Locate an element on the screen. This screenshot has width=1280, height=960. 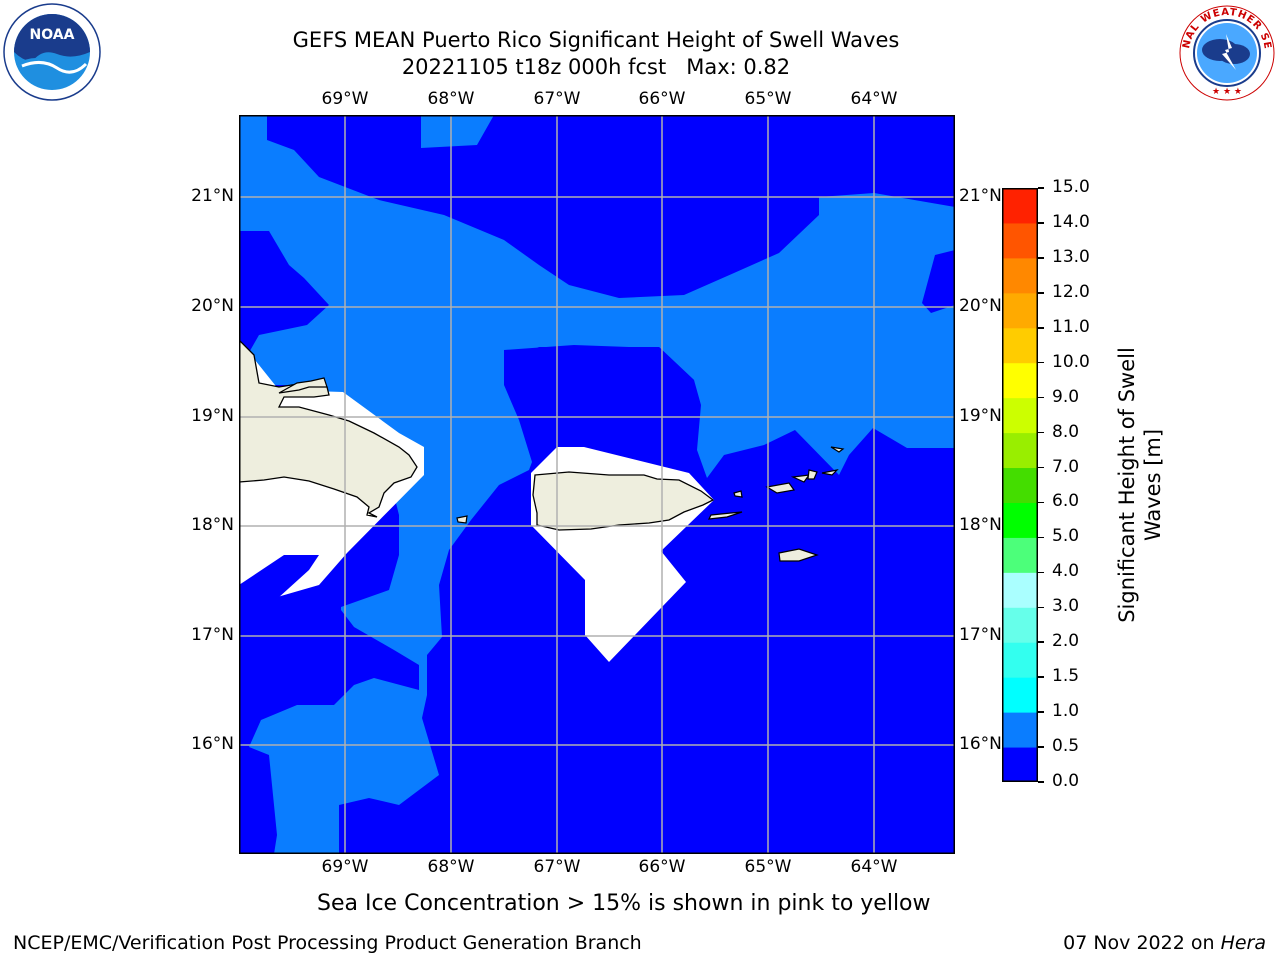
noaa-logo: NOAA is located at coordinates (52, 52).